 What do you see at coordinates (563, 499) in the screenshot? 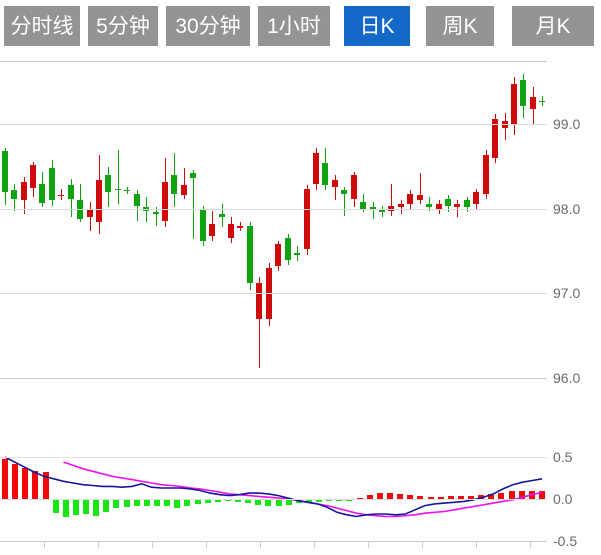
I see `macd-axis-tick-label: 0.0` at bounding box center [563, 499].